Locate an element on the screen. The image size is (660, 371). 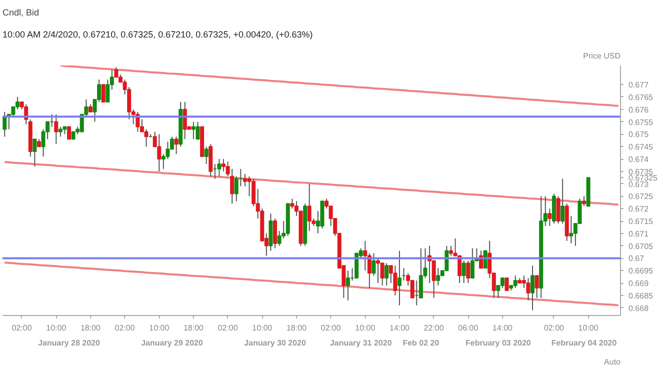
y-tick-label: 0.671 is located at coordinates (639, 233).